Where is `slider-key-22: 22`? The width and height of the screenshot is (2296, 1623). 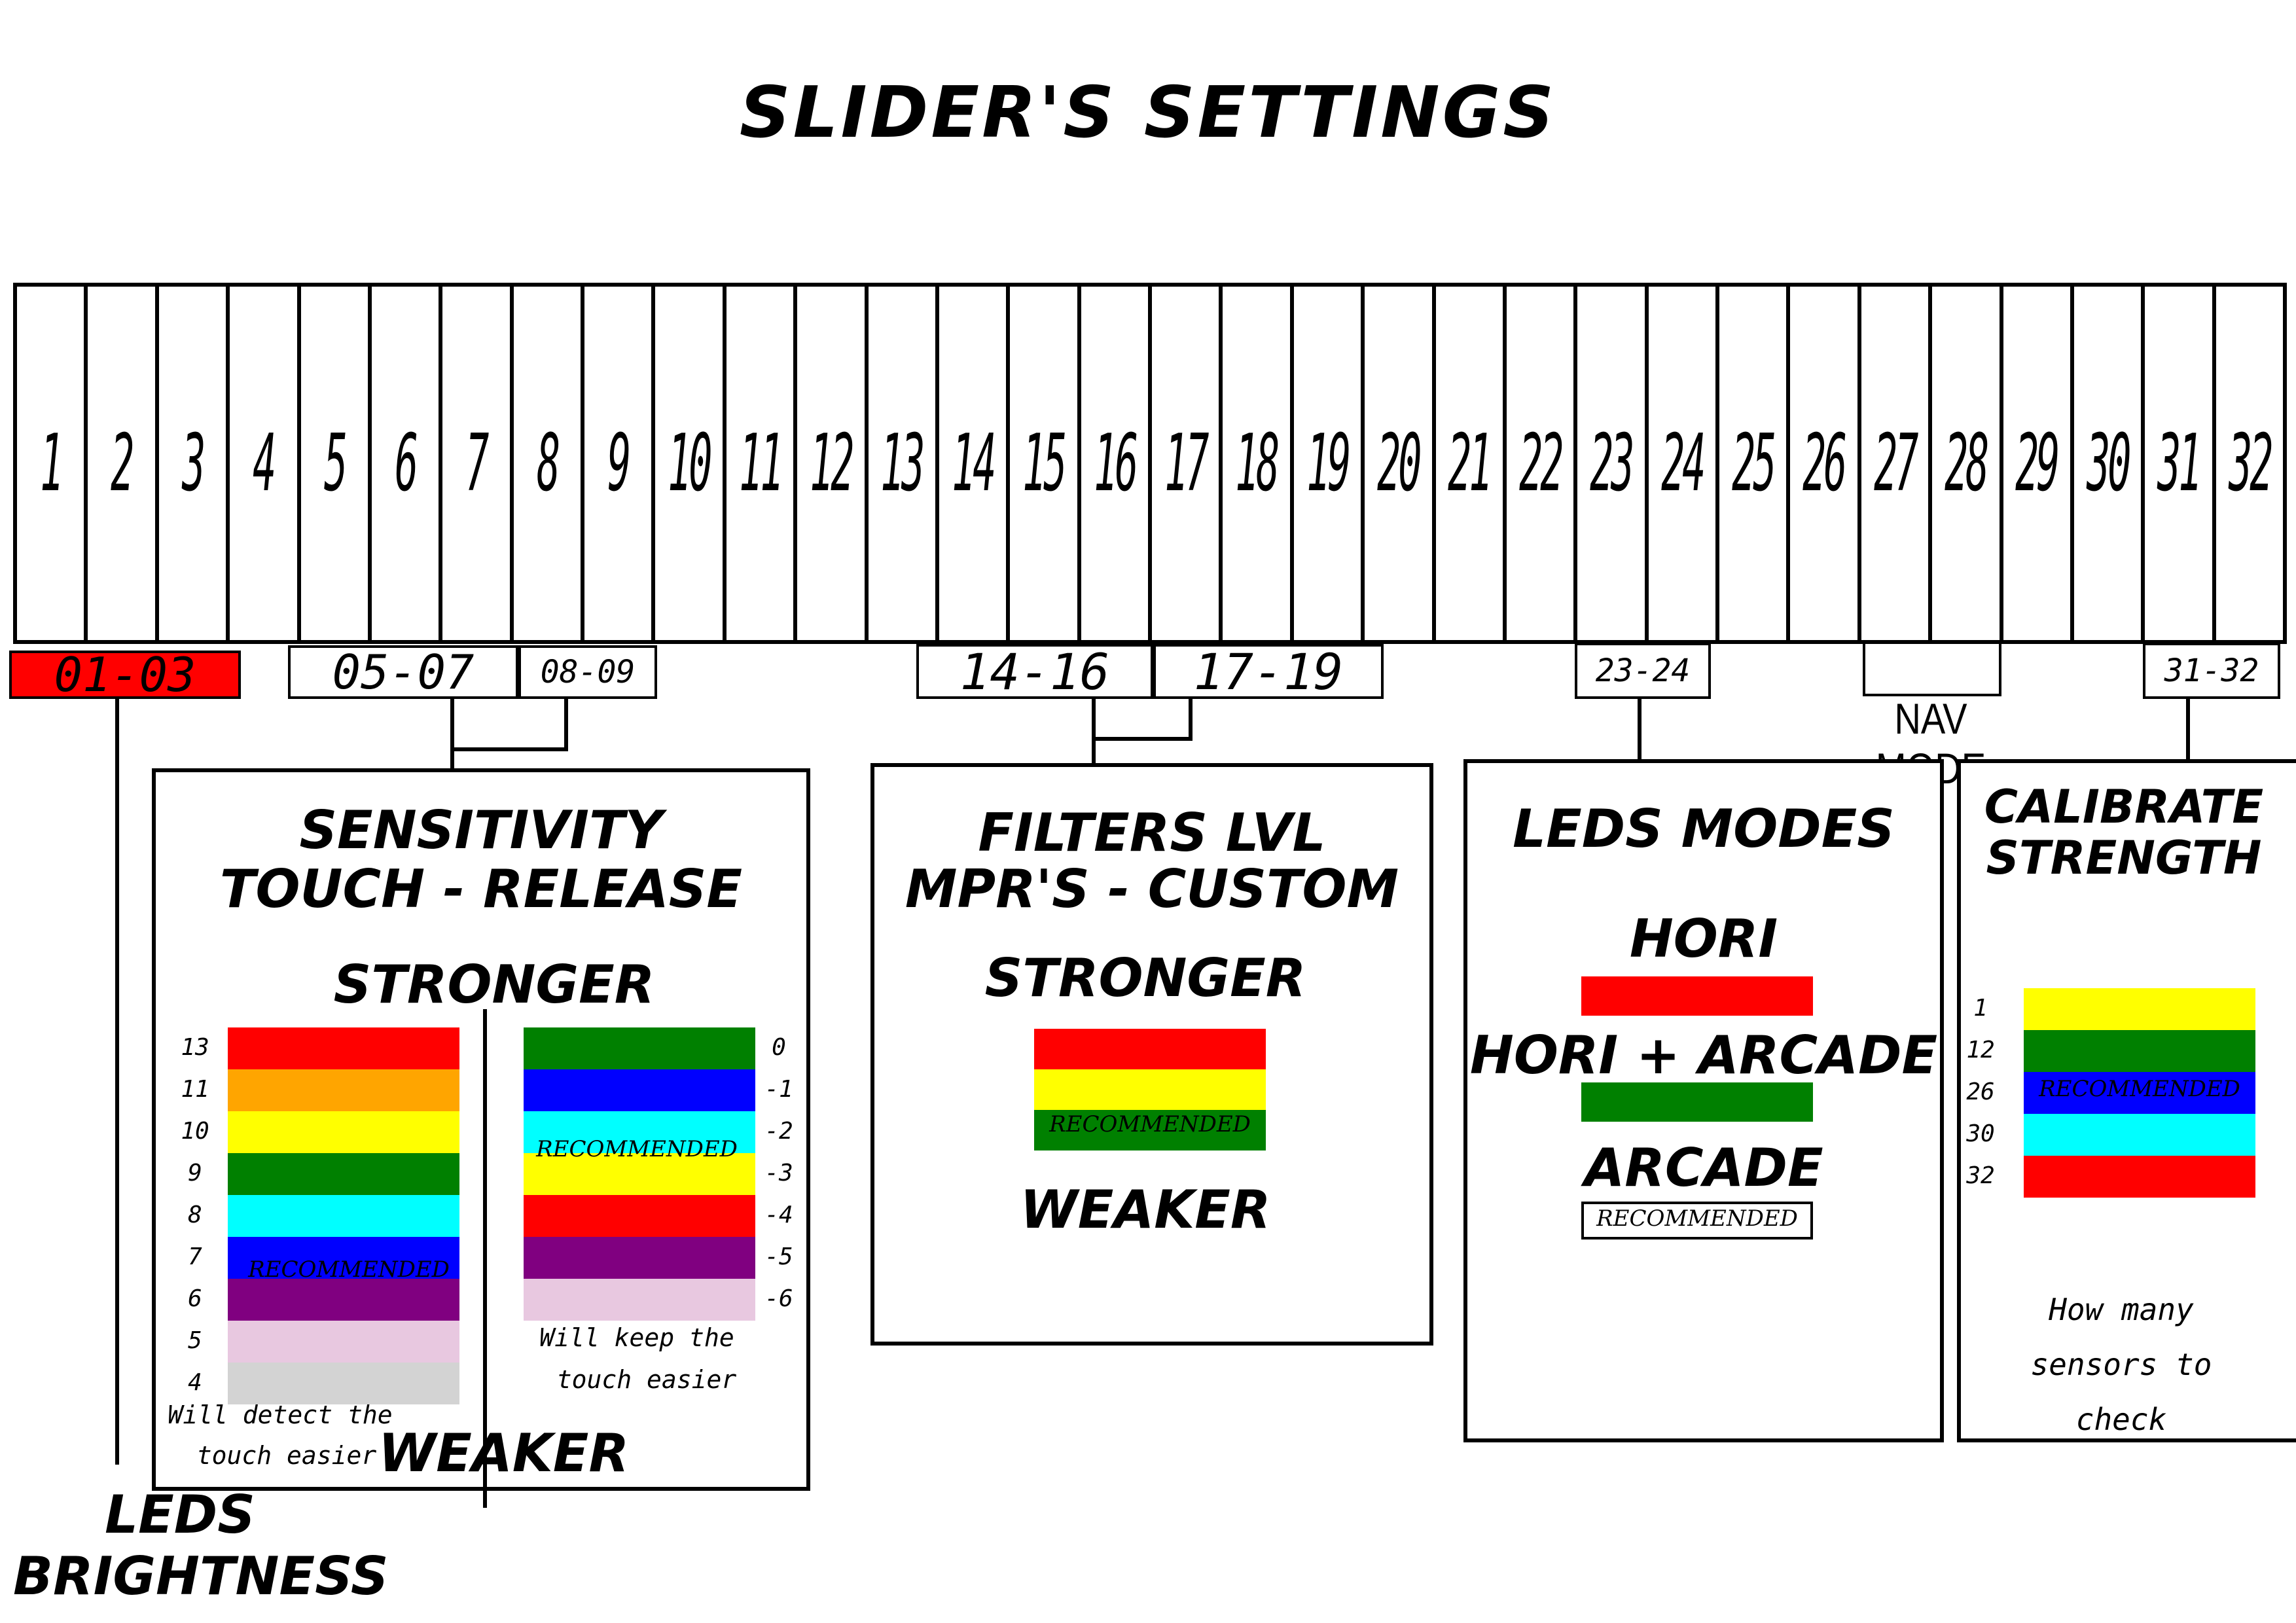
slider-key-22: 22 is located at coordinates (1540, 463).